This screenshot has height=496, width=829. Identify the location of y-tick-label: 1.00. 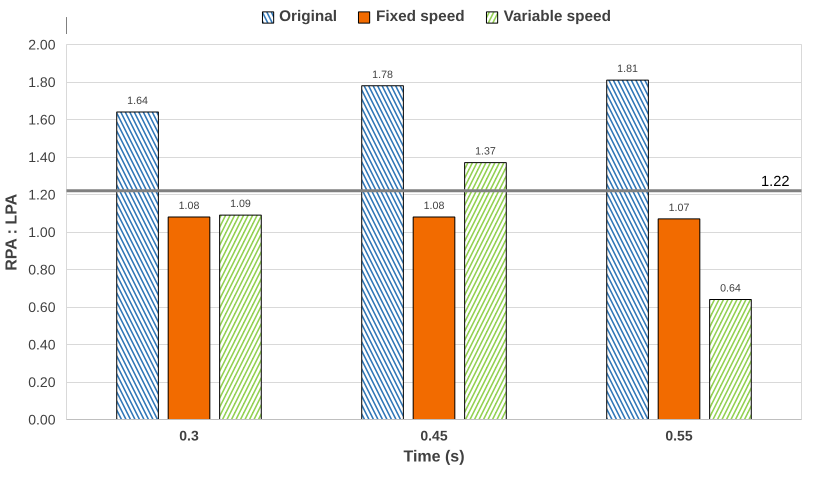
(42, 232).